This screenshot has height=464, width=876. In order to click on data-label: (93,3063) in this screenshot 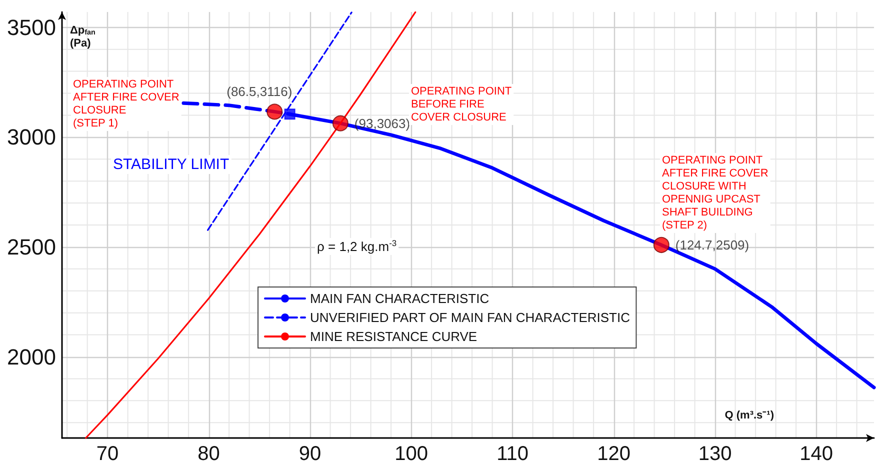, I will do `click(382, 123)`.